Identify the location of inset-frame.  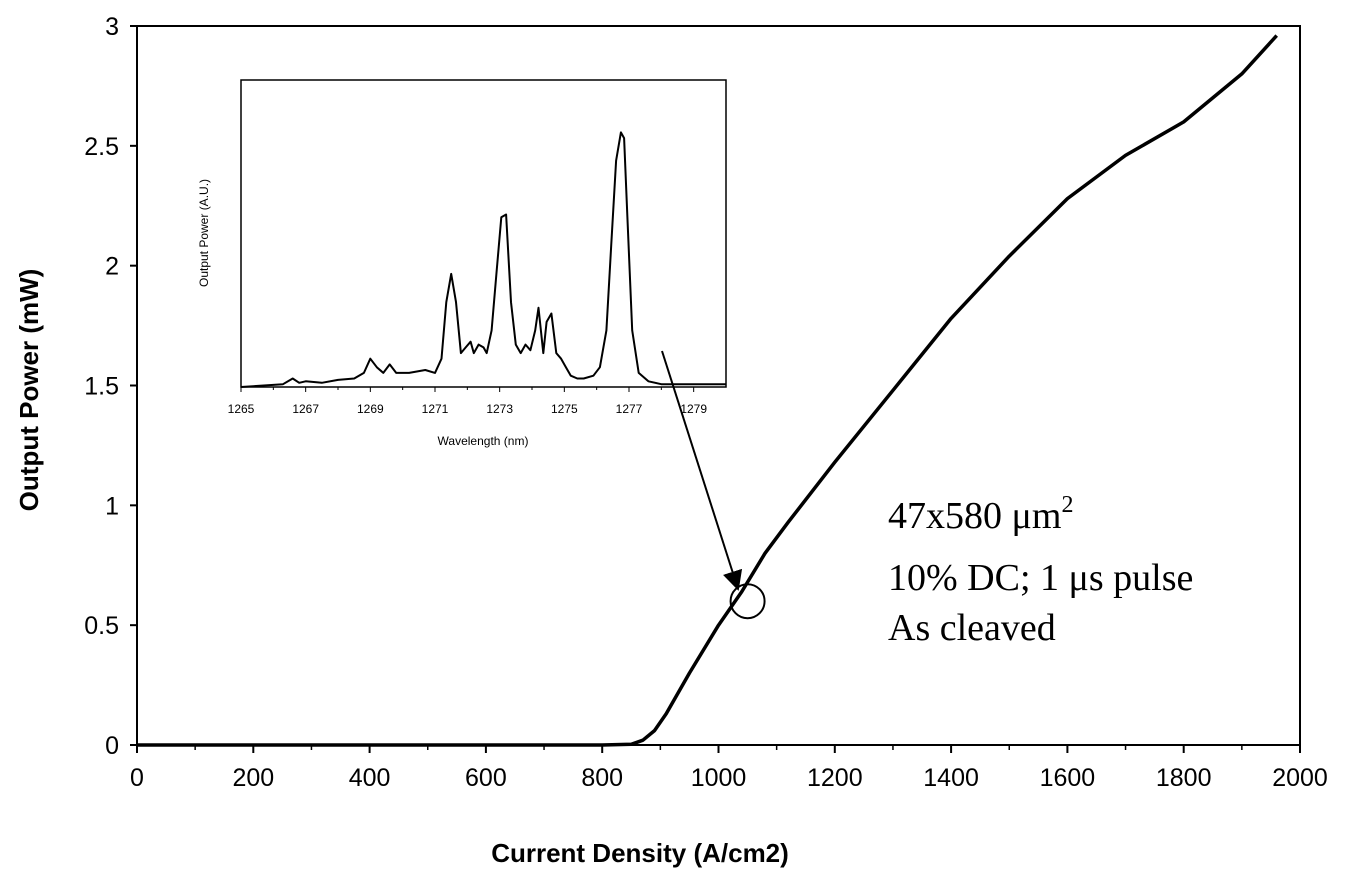
(483, 233).